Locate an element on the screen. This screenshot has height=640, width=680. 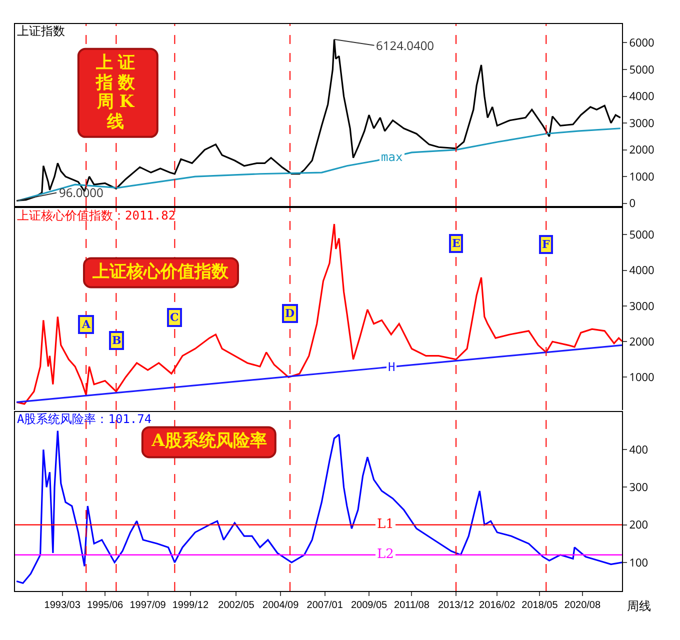
annotation: D is located at coordinates (290, 313).